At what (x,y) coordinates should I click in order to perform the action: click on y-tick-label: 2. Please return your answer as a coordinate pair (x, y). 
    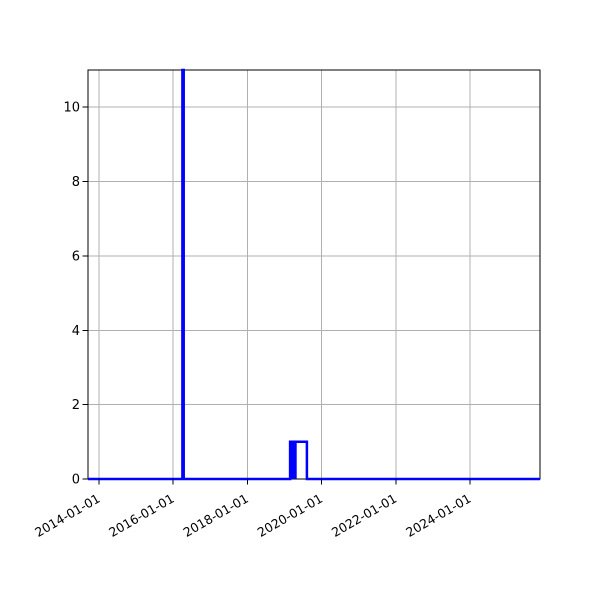
    Looking at the image, I should click on (76, 405).